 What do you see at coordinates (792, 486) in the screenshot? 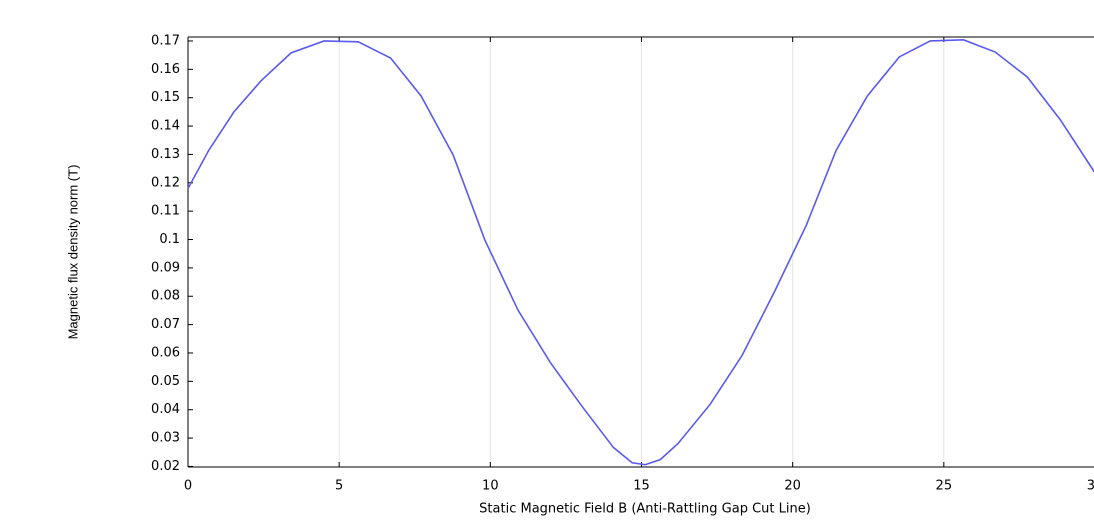
I see `x-tick-label: 20` at bounding box center [792, 486].